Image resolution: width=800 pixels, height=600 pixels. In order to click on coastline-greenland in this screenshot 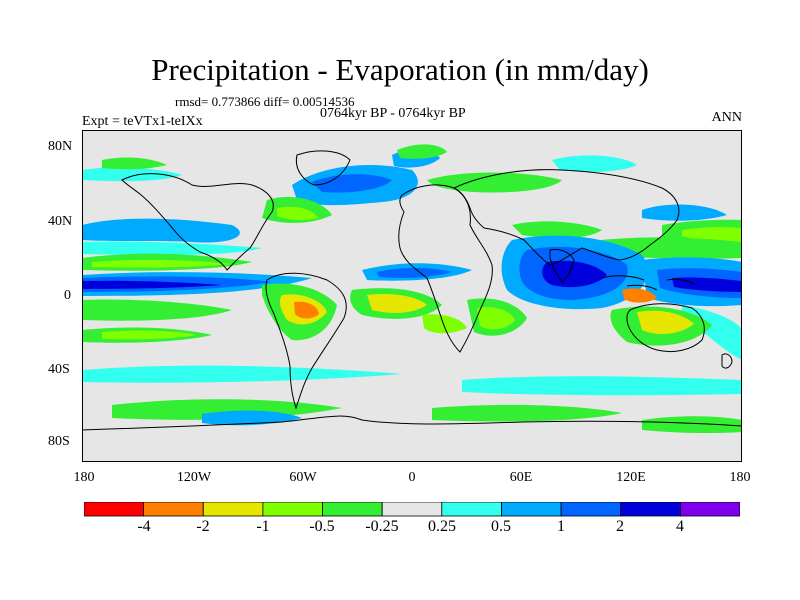, I will do `click(323, 168)`.